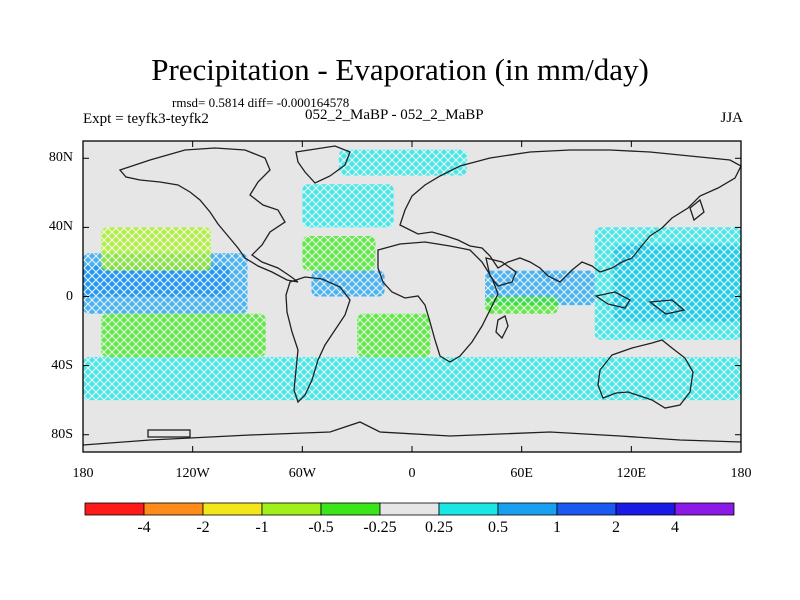 The width and height of the screenshot is (800, 600). What do you see at coordinates (612, 300) in the screenshot?
I see `coast-indonesia` at bounding box center [612, 300].